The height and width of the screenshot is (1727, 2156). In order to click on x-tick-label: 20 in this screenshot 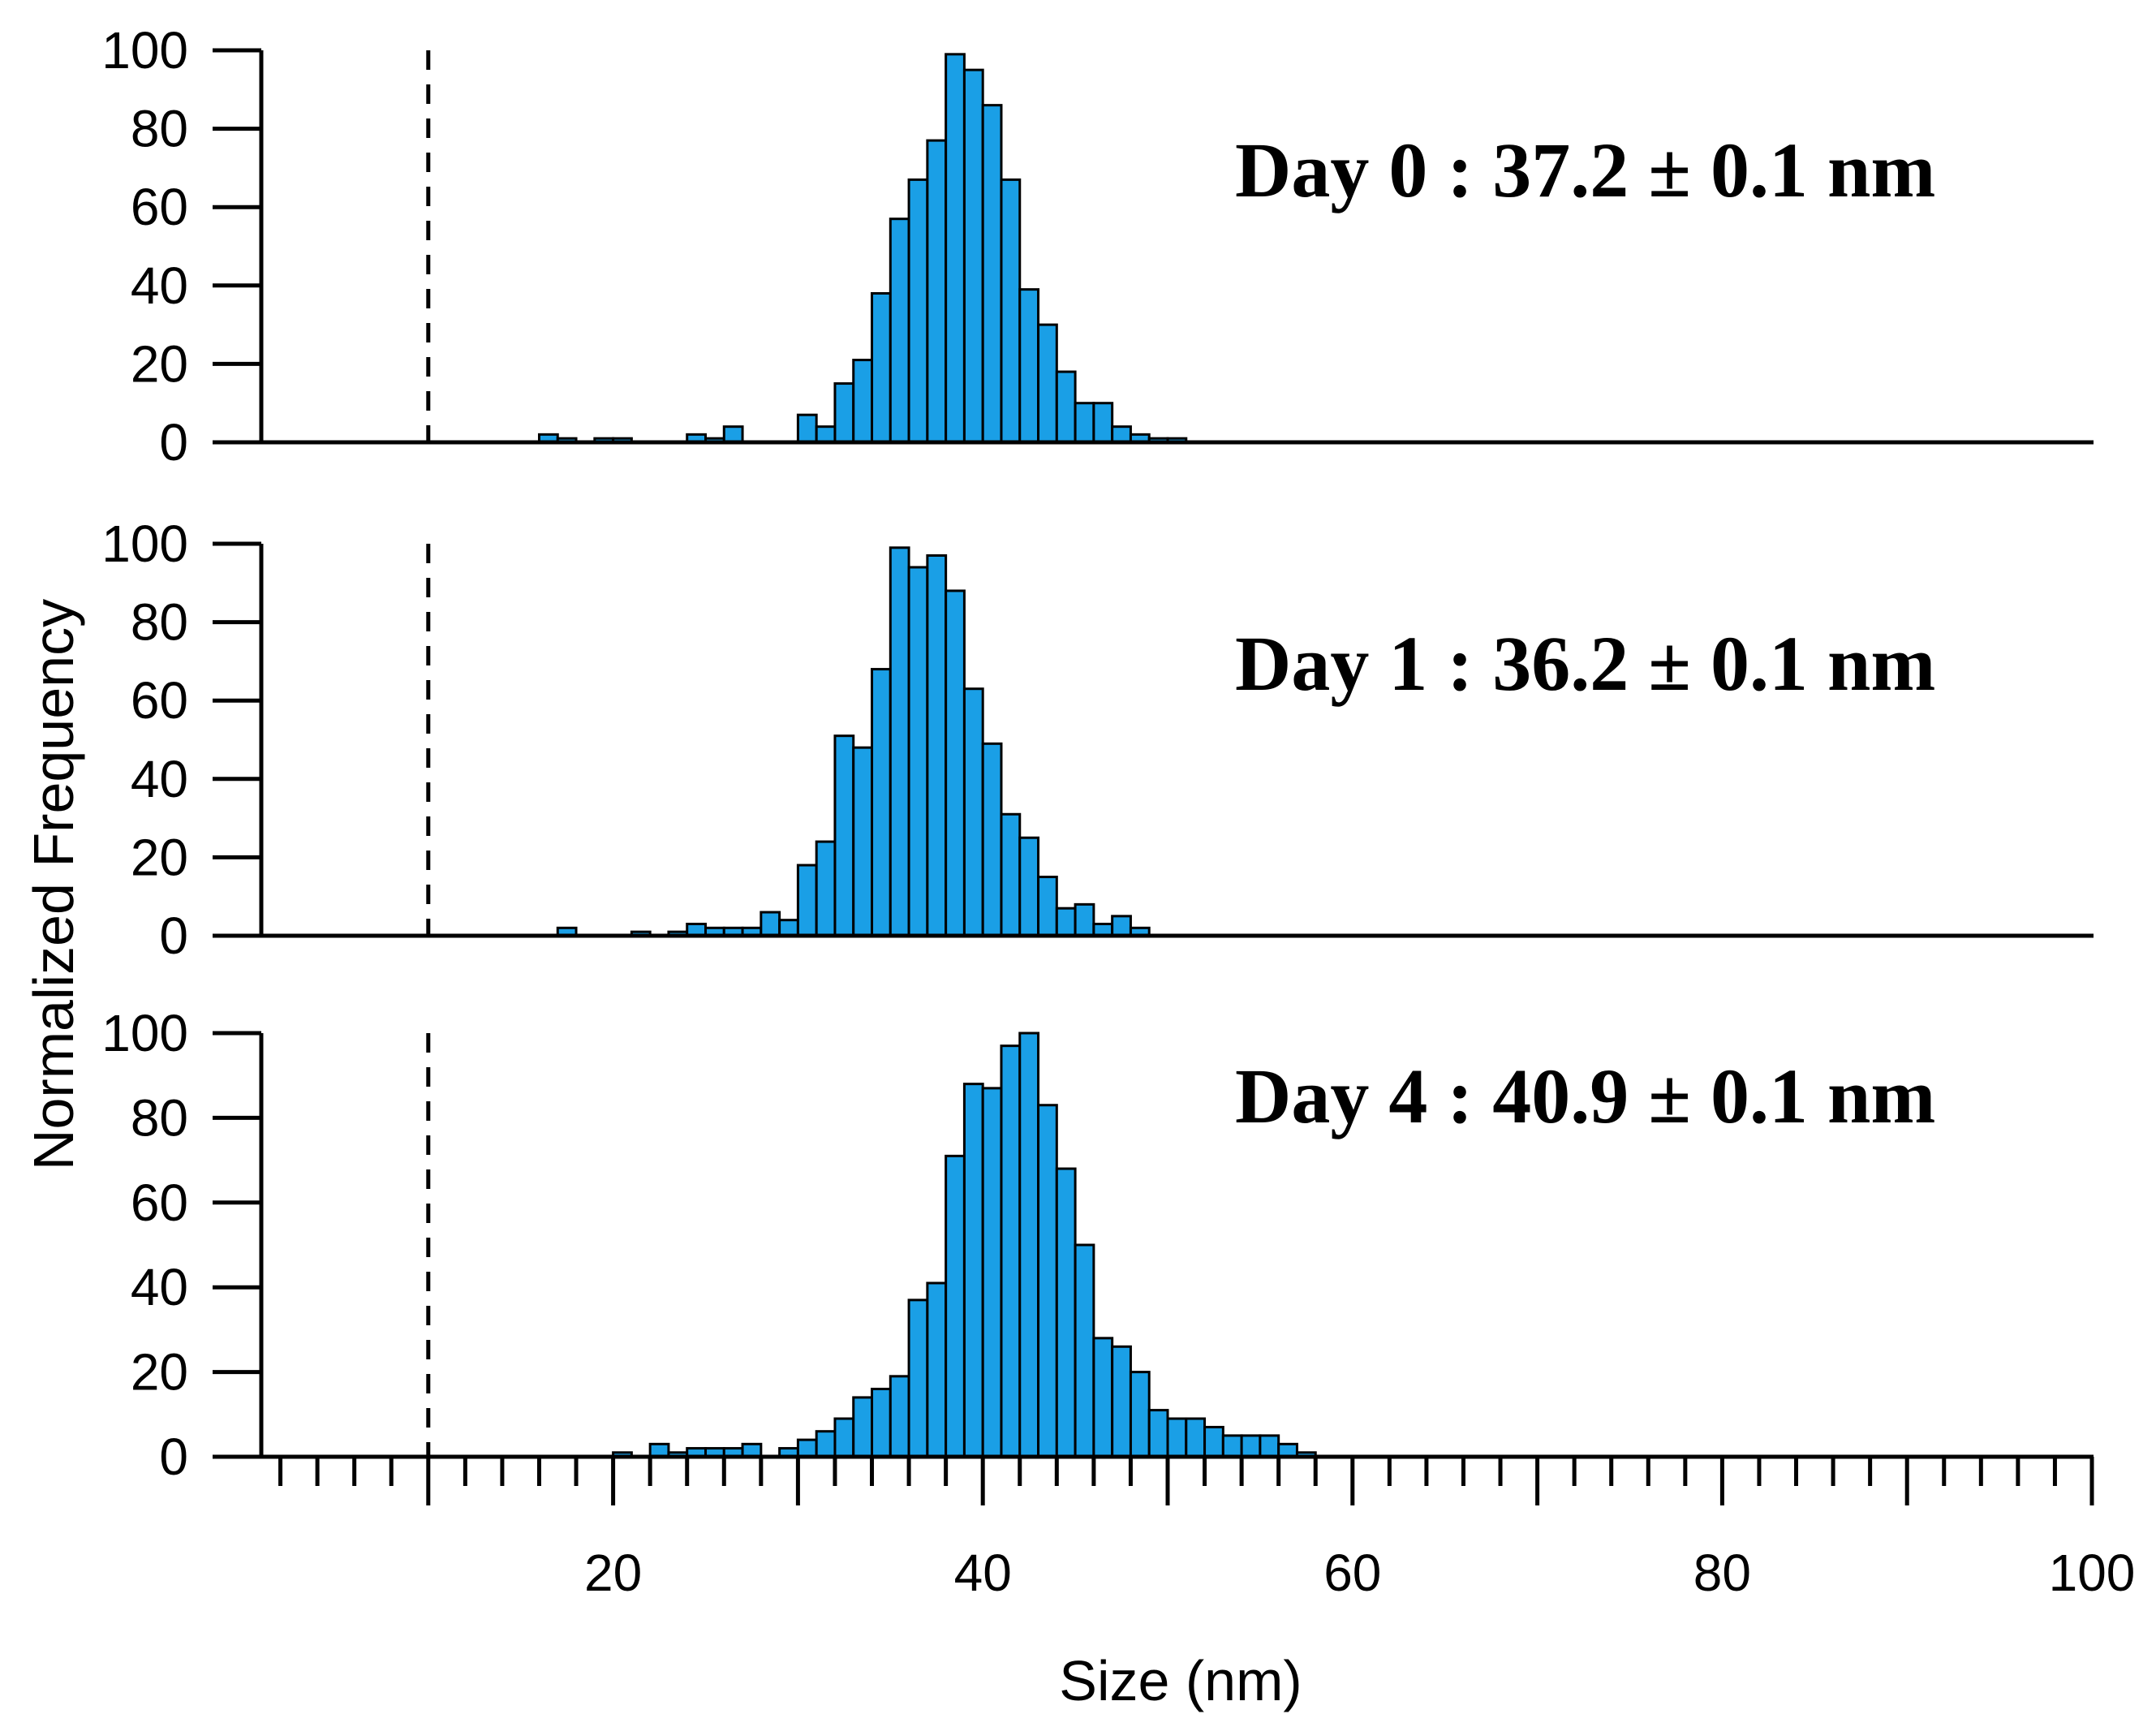, I will do `click(613, 1573)`.